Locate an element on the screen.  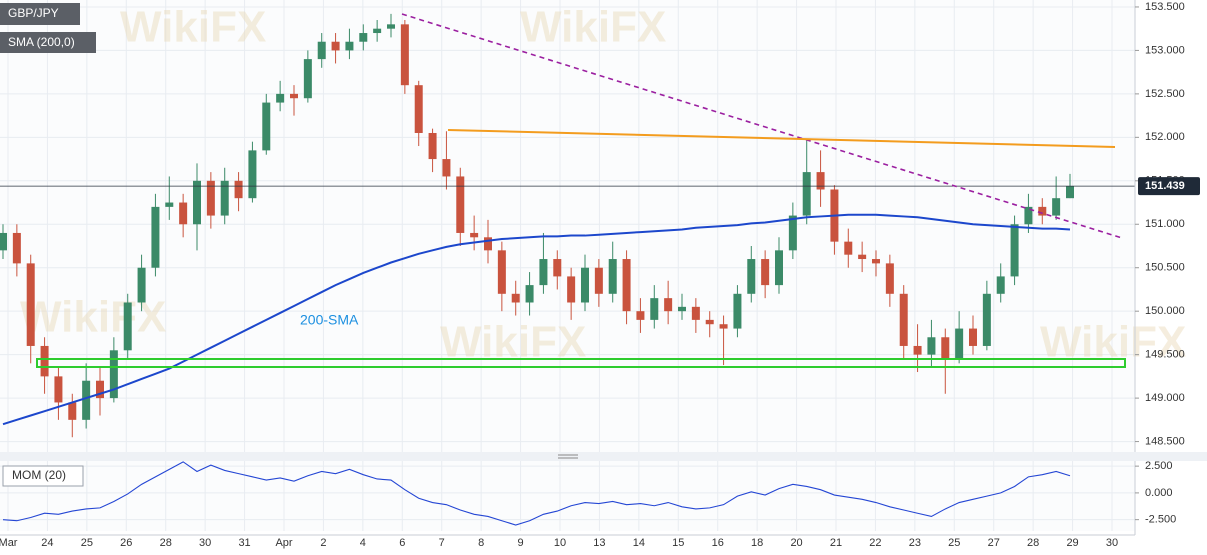
x-tick-label: 14 is located at coordinates (639, 543).